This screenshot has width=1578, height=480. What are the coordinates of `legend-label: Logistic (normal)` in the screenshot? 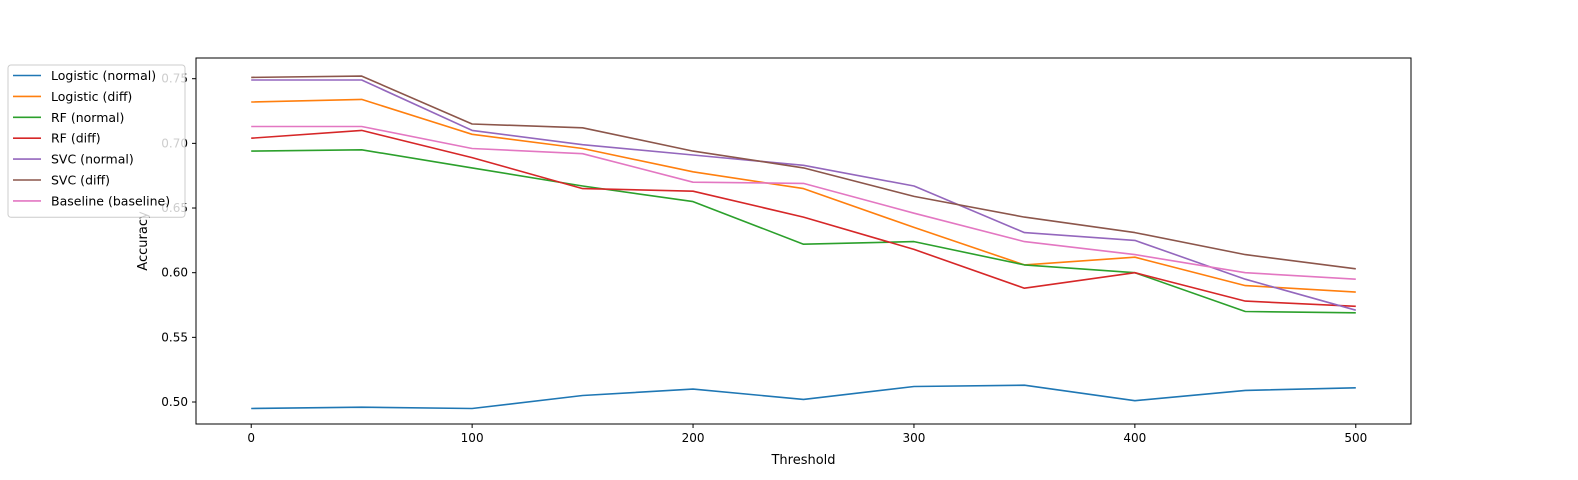 It's located at (103, 75).